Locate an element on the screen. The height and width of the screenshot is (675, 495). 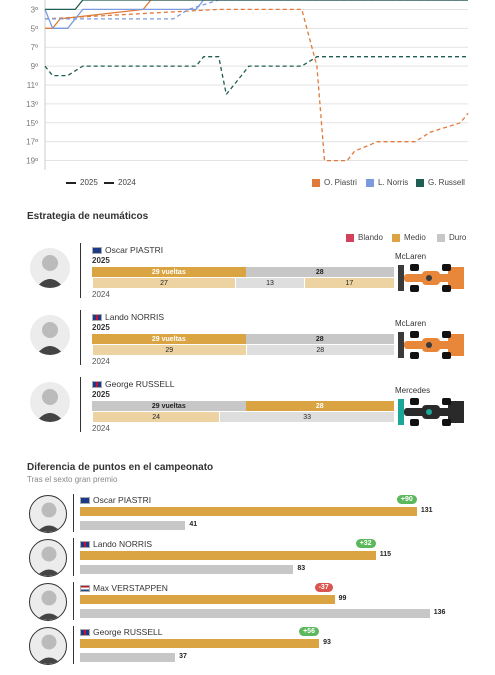
y-tick-label: 11º is located at coordinates (32, 85).